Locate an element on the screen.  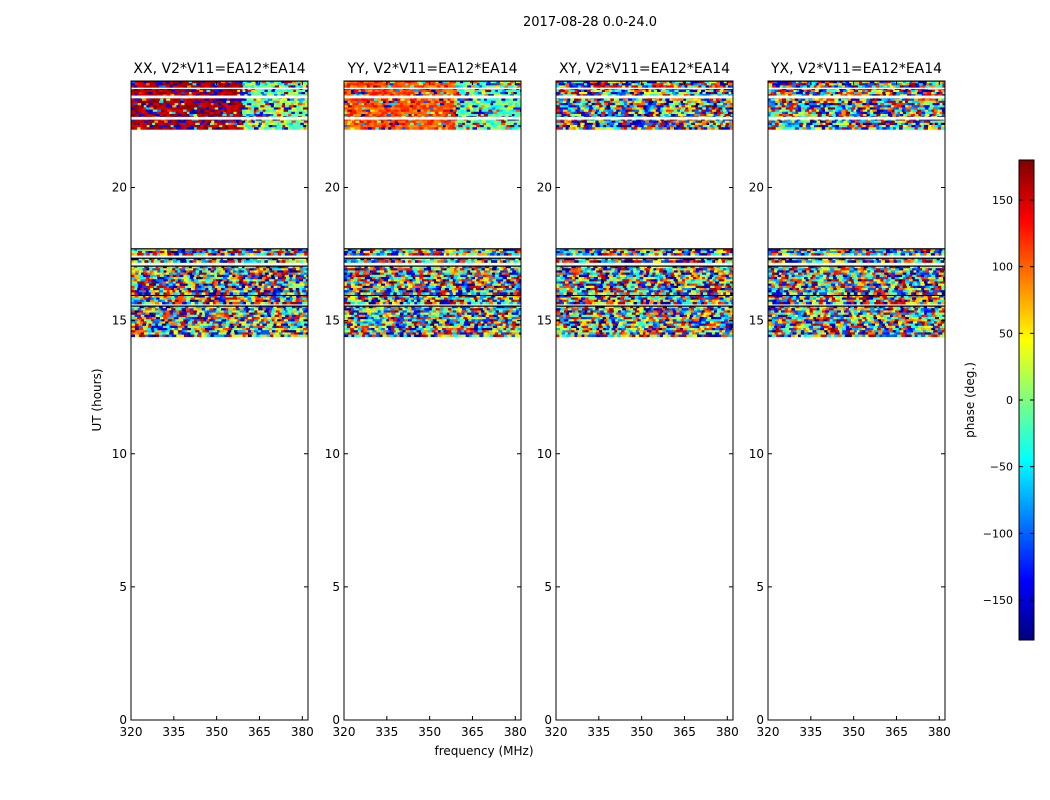
segment-edge is located at coordinates (219, 249).